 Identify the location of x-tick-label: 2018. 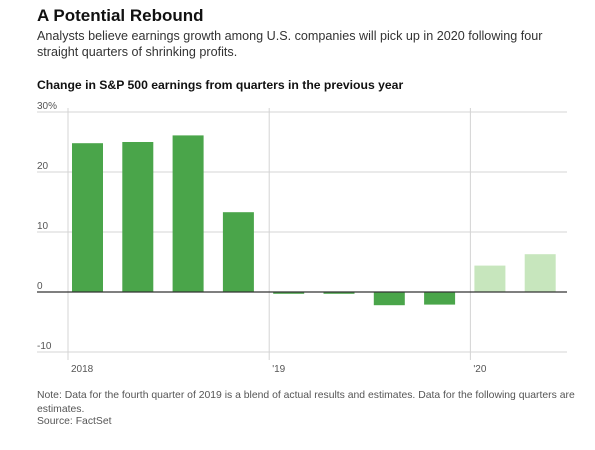
(82, 369).